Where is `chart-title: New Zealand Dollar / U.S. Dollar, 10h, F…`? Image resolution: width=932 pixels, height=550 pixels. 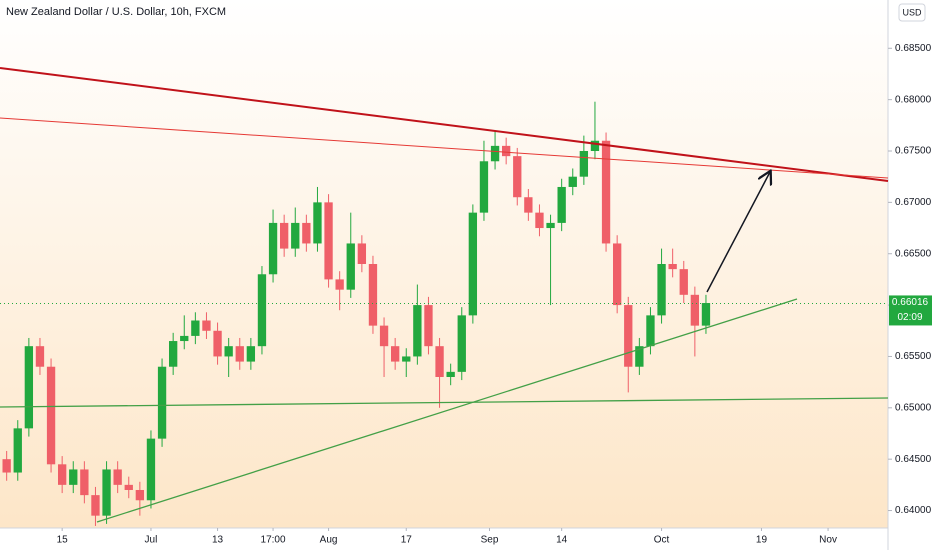 chart-title: New Zealand Dollar / U.S. Dollar, 10h, F… is located at coordinates (116, 12).